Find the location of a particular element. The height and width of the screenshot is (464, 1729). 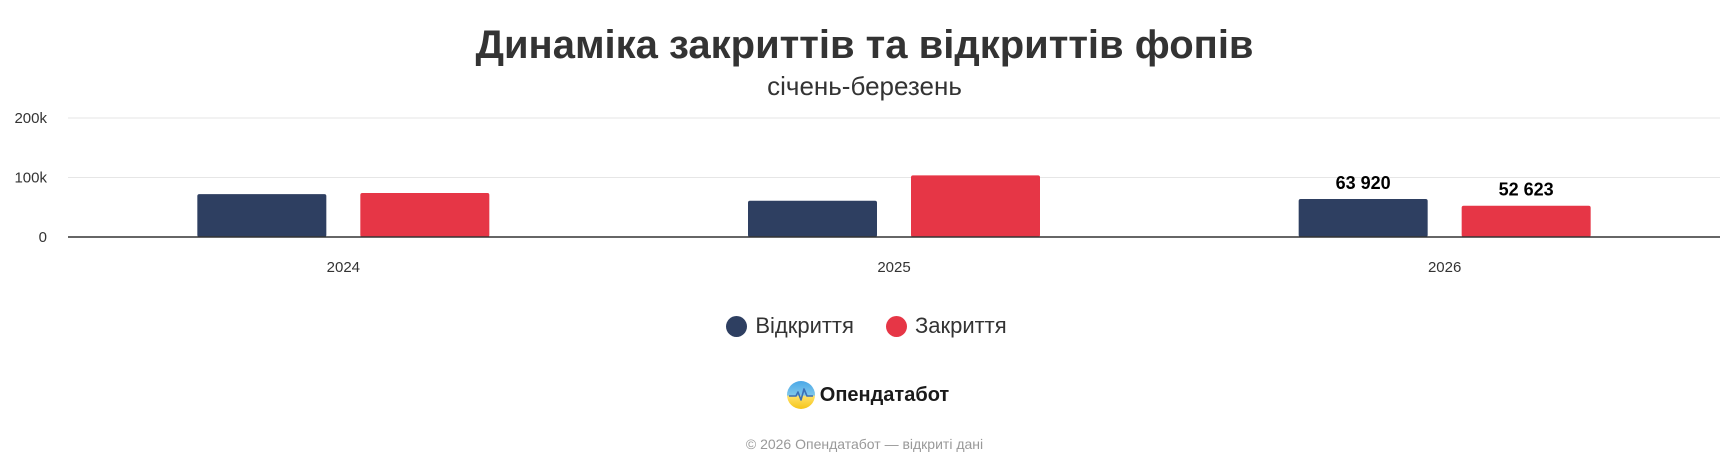

legend-label-closings: Закриття is located at coordinates (960, 325).